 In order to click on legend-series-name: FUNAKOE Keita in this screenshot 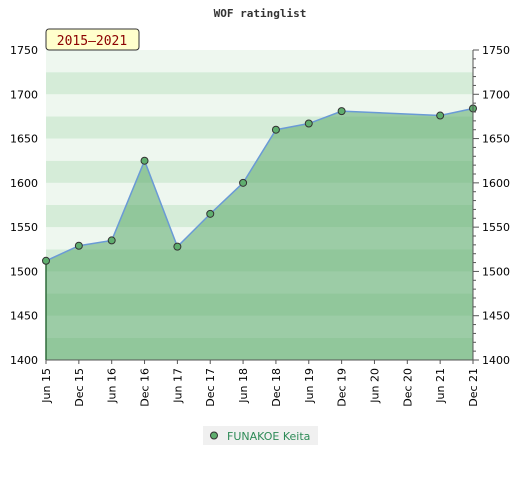, I will do `click(268, 436)`.